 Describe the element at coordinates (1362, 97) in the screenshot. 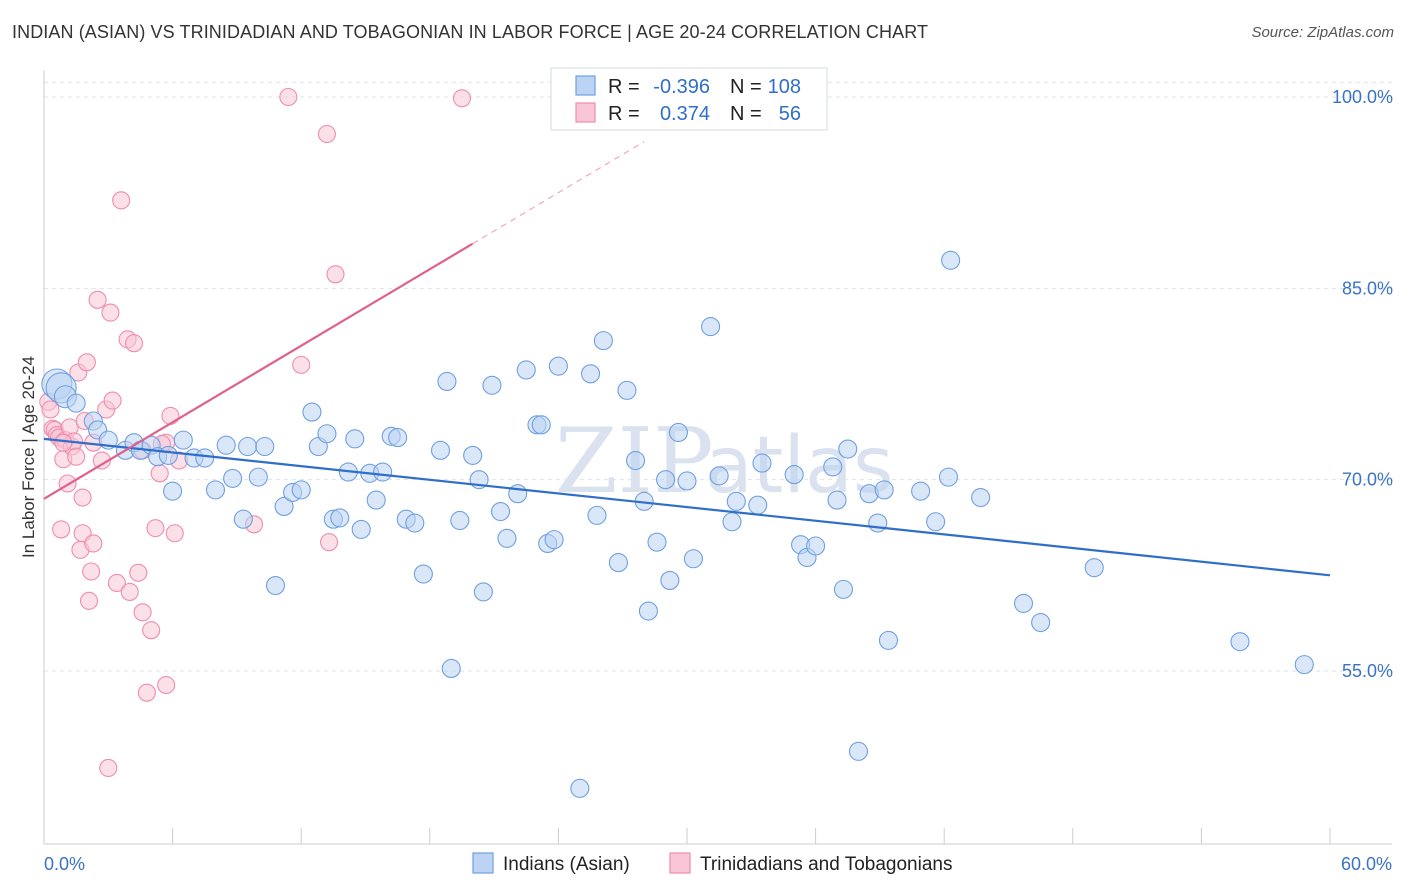

I see `y-tick-label: 100.0%` at that location.